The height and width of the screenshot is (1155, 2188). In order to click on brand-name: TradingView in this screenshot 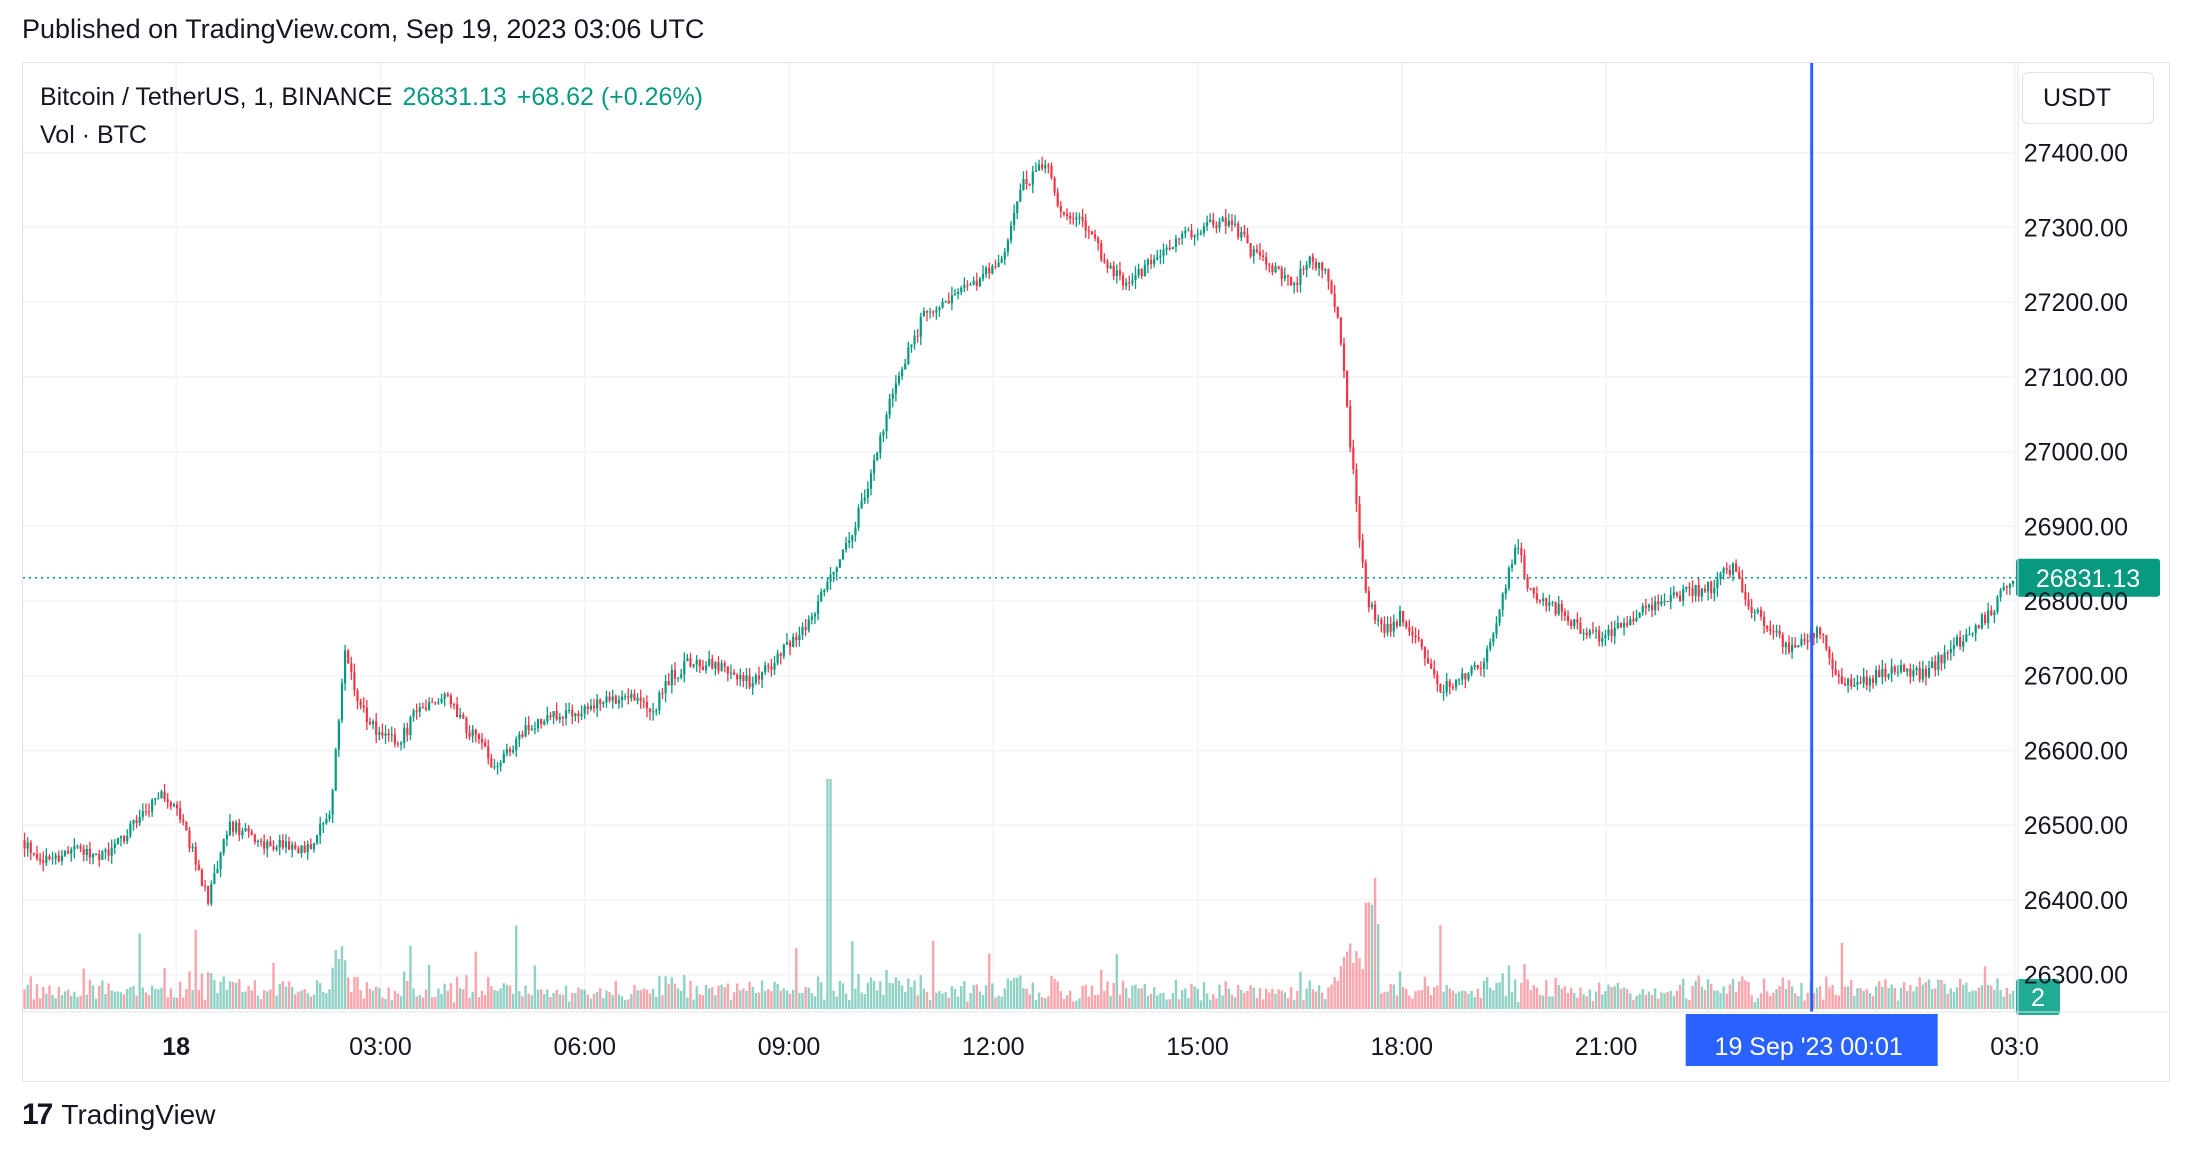, I will do `click(138, 1114)`.